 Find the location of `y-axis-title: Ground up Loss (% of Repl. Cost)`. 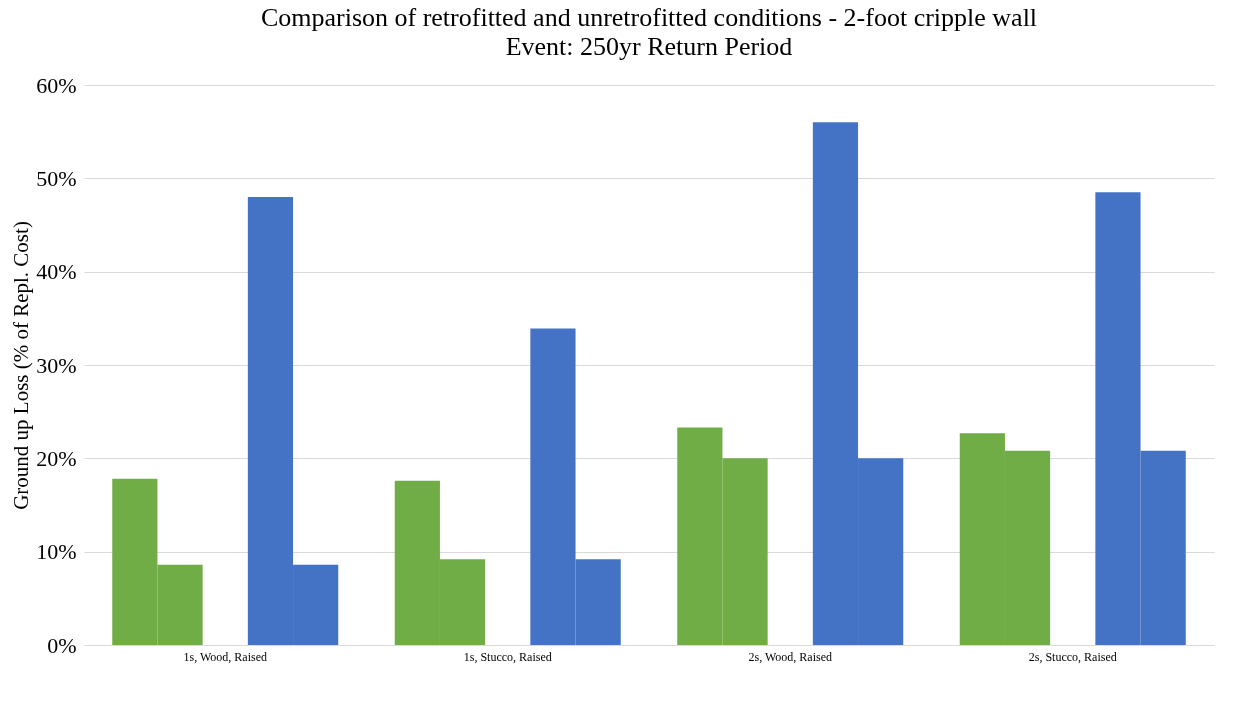

y-axis-title: Ground up Loss (% of Repl. Cost) is located at coordinates (21, 365).